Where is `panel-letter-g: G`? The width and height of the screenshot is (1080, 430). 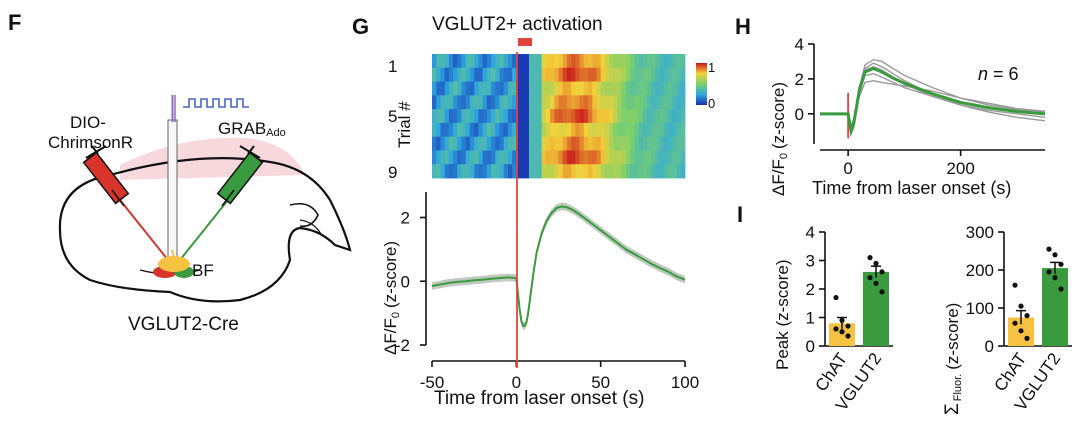 panel-letter-g: G is located at coordinates (360, 26).